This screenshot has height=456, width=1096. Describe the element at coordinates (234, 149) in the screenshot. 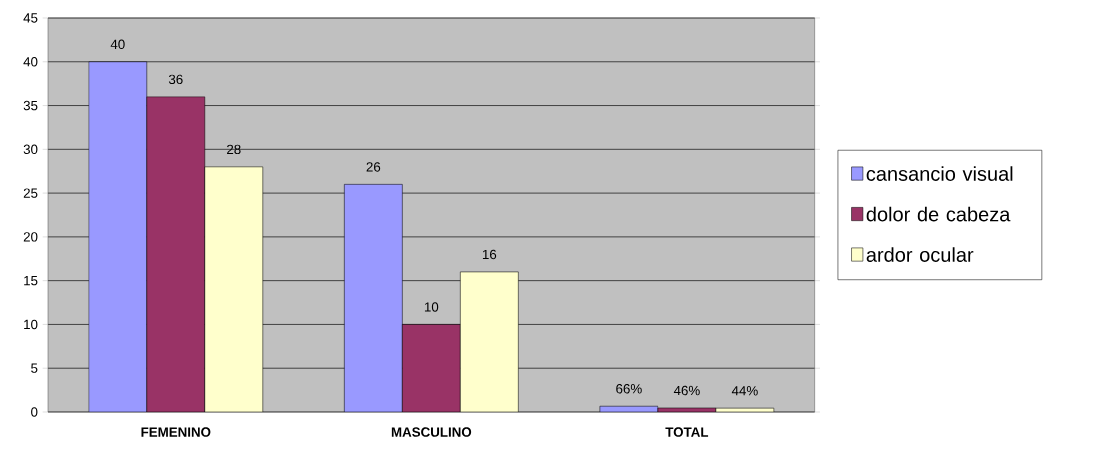

I see `data-label: 28` at that location.